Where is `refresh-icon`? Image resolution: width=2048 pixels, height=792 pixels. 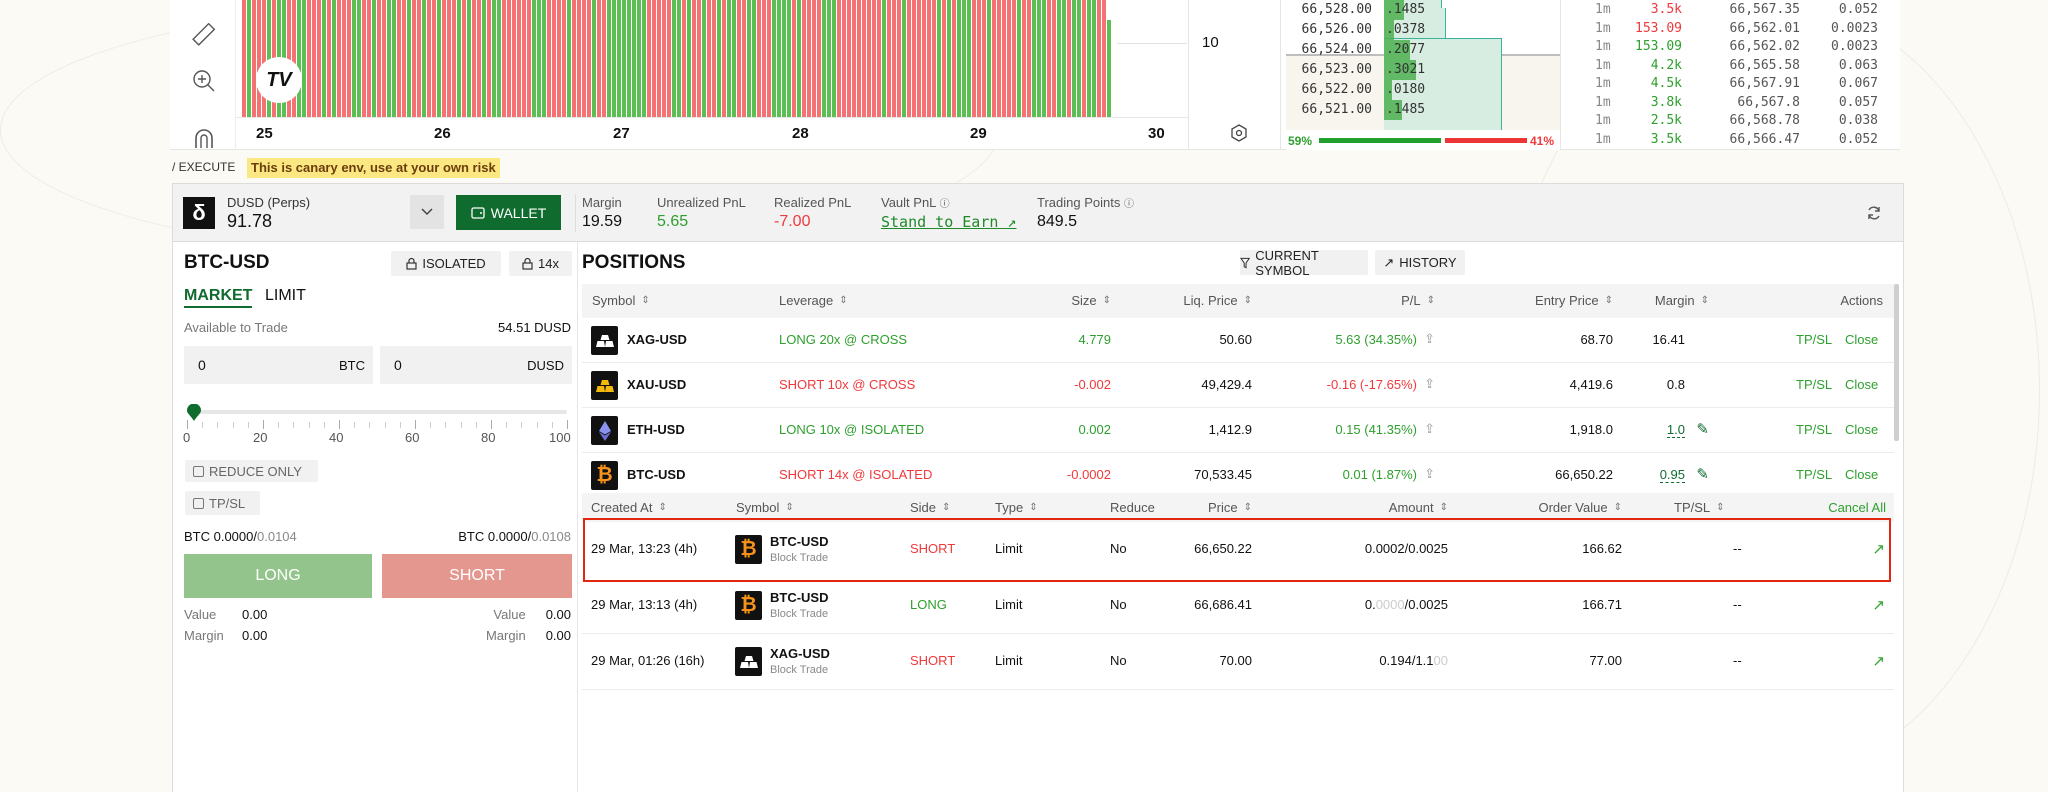 refresh-icon is located at coordinates (1874, 213).